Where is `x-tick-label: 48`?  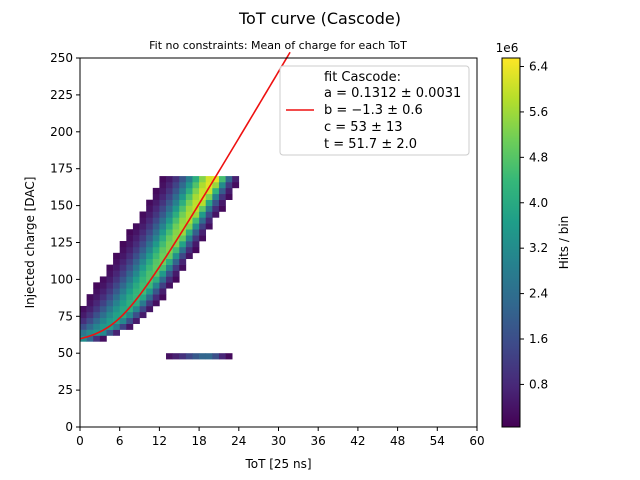
x-tick-label: 48 is located at coordinates (397, 441).